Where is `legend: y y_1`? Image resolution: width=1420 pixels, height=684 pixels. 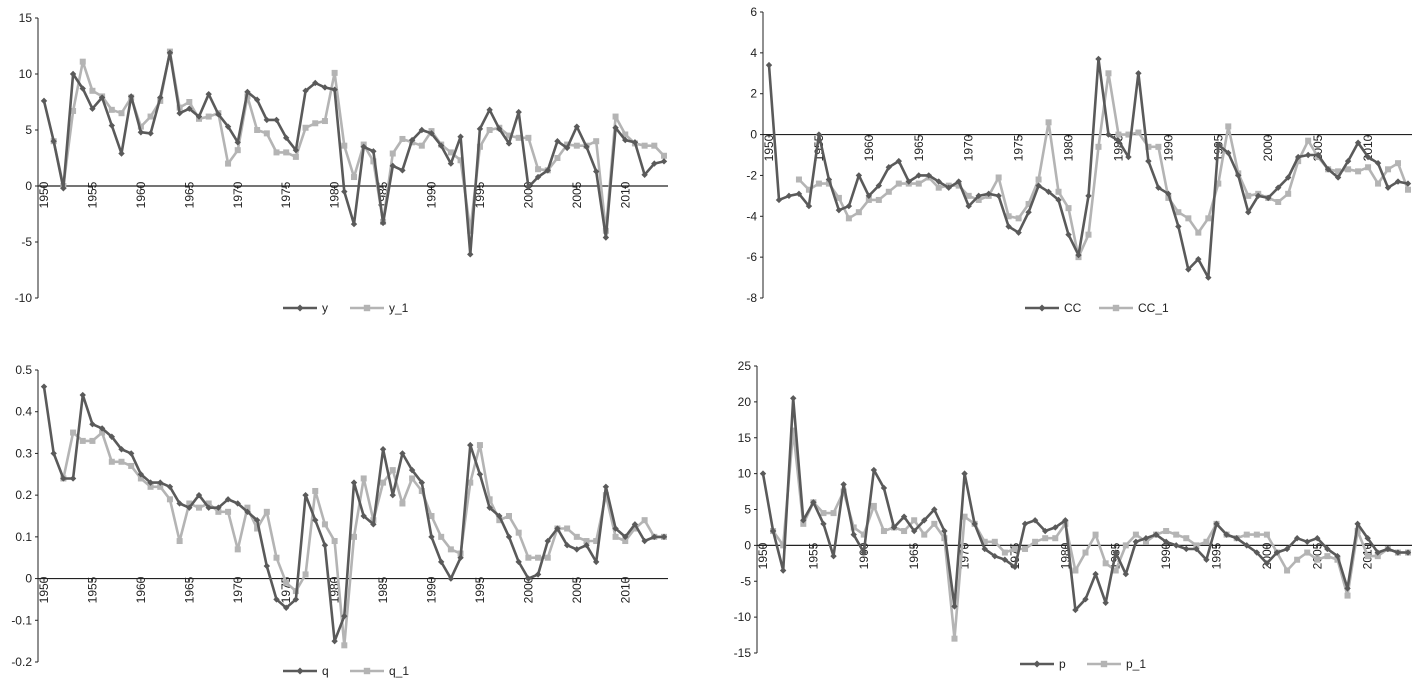 legend: y y_1 is located at coordinates (346, 308).